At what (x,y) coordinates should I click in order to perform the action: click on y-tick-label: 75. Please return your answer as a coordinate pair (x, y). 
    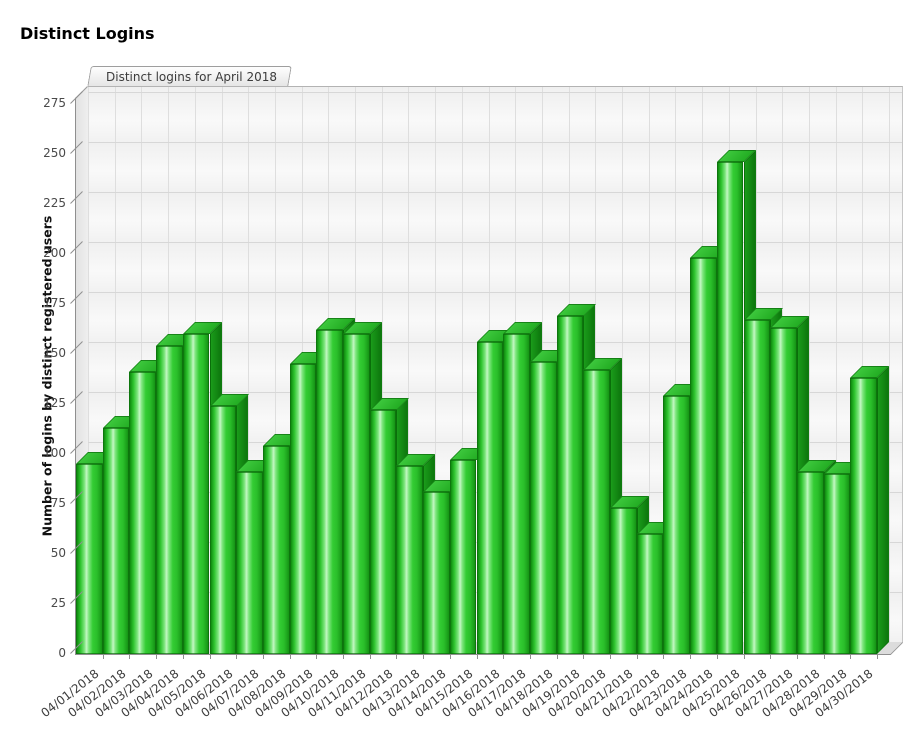
    Looking at the image, I should click on (58, 503).